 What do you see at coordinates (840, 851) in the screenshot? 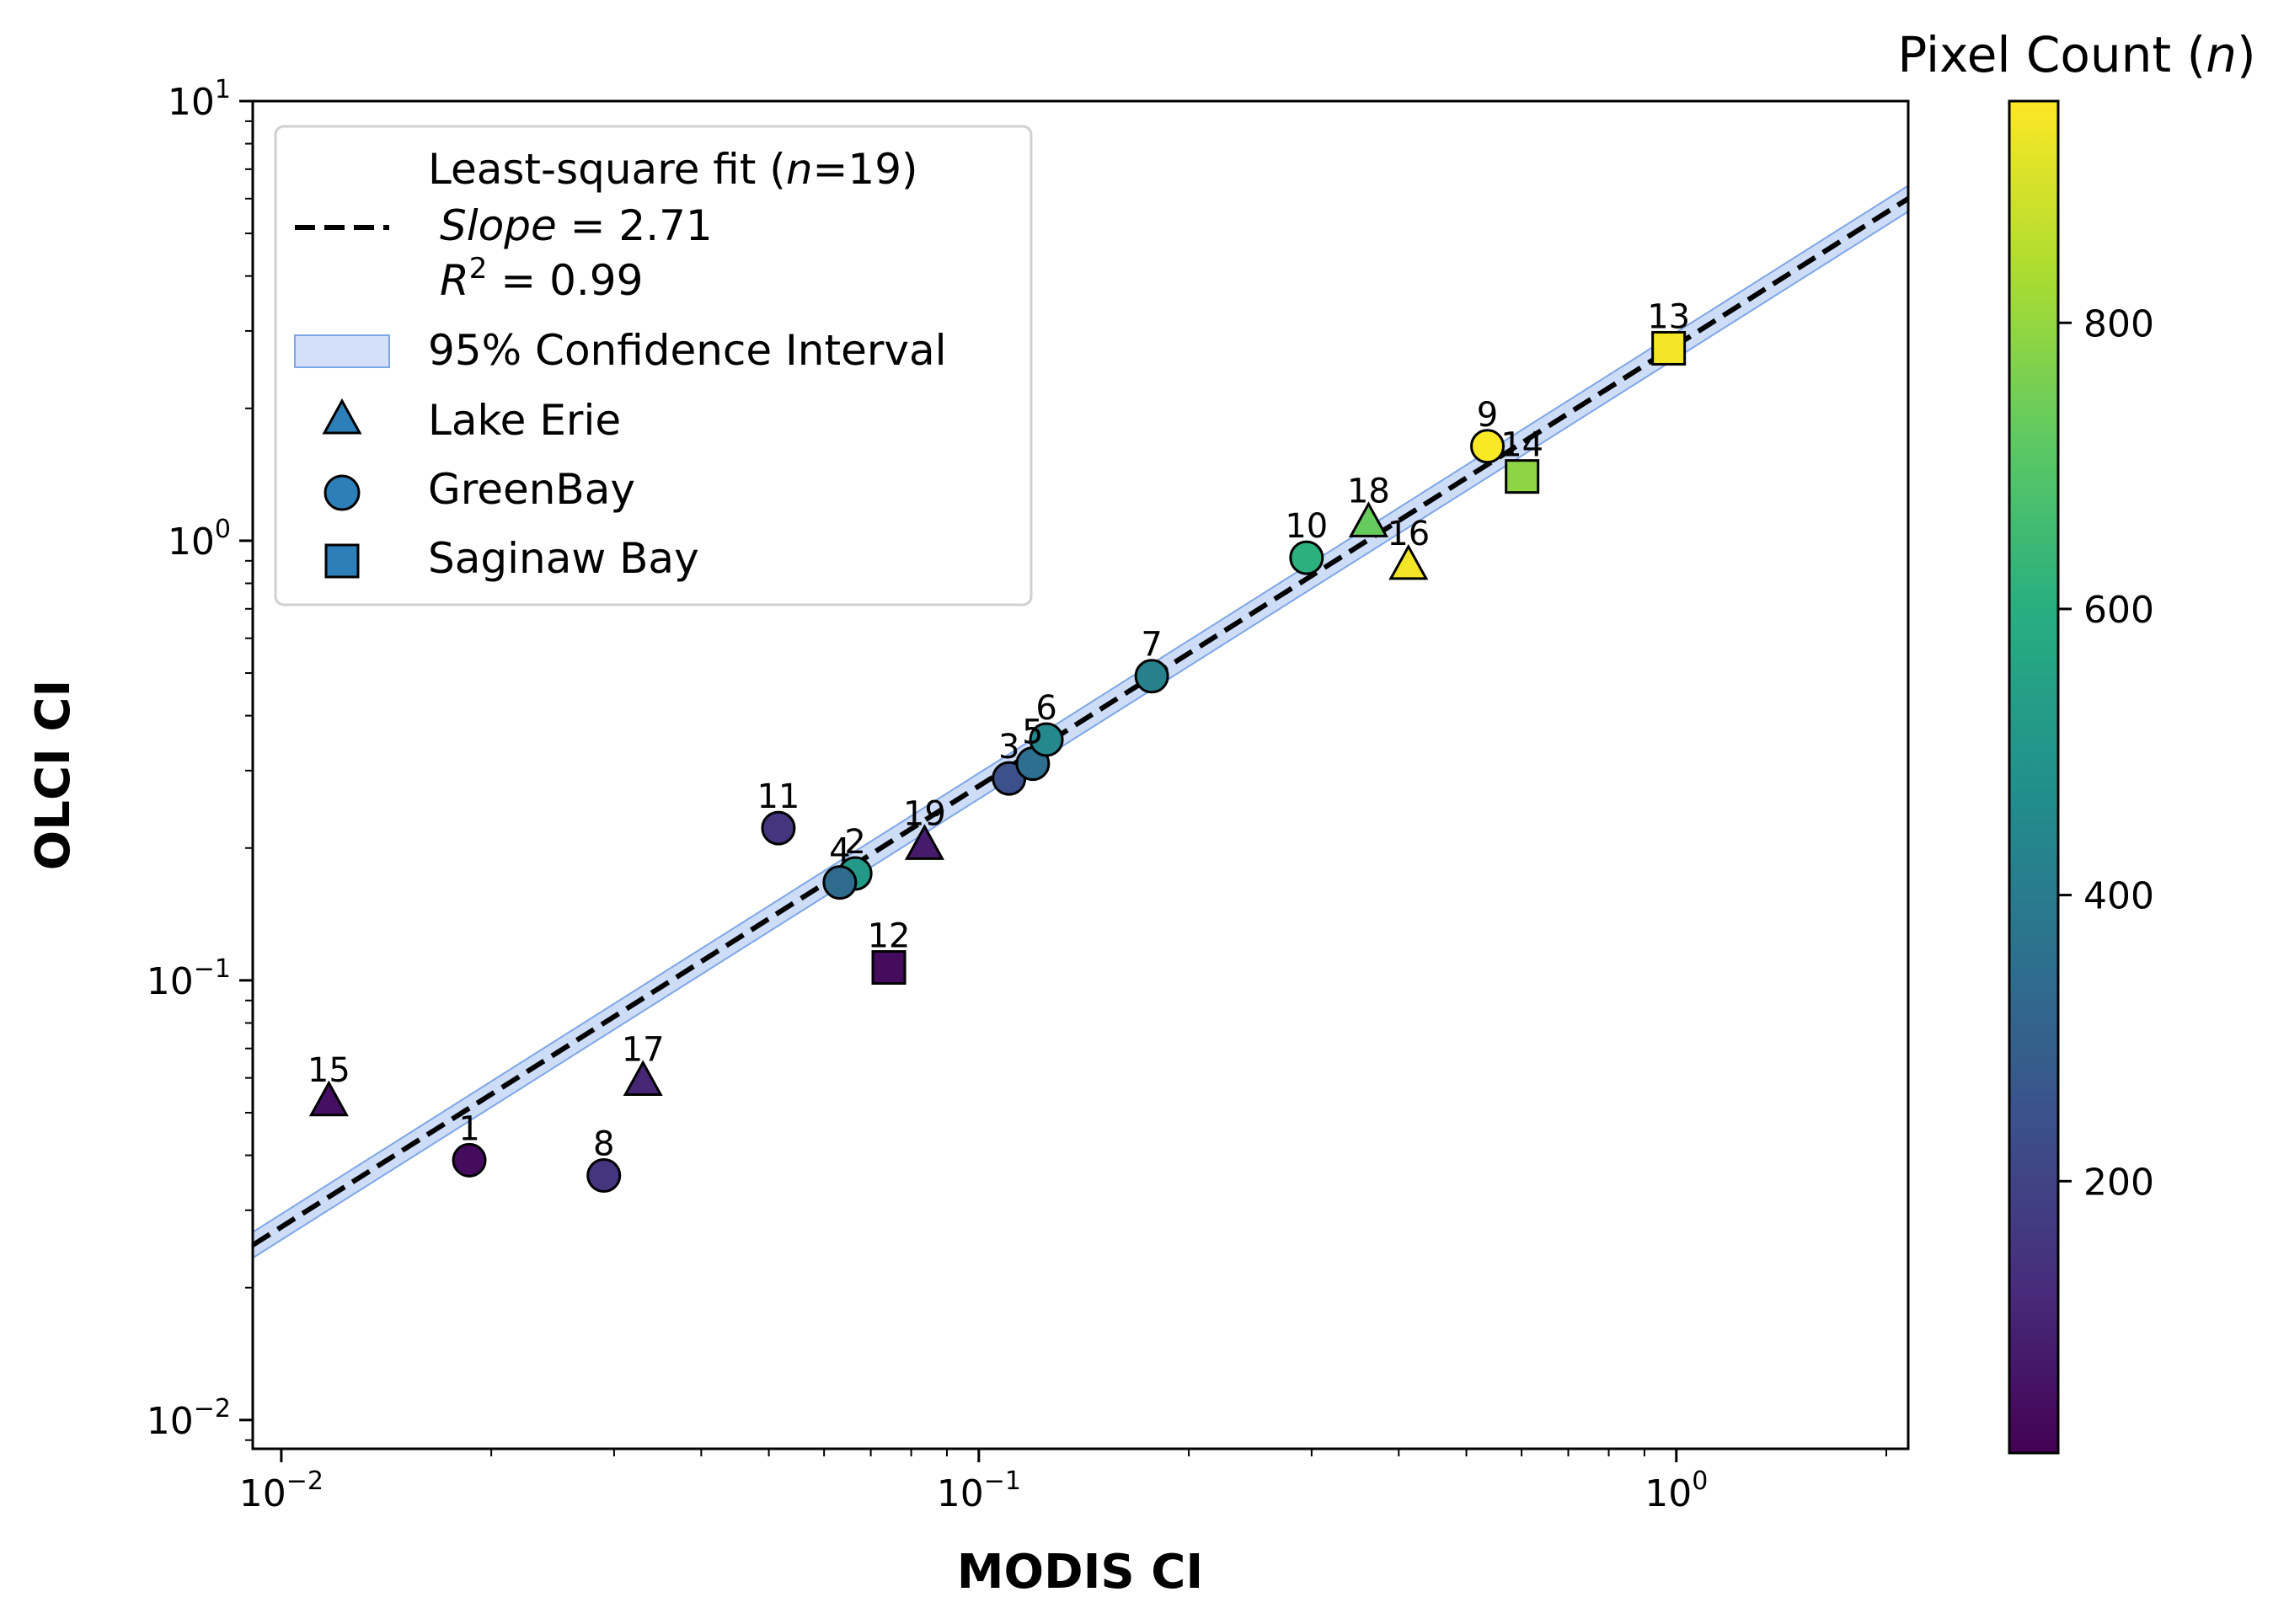
I see `point-label-4: 4` at bounding box center [840, 851].